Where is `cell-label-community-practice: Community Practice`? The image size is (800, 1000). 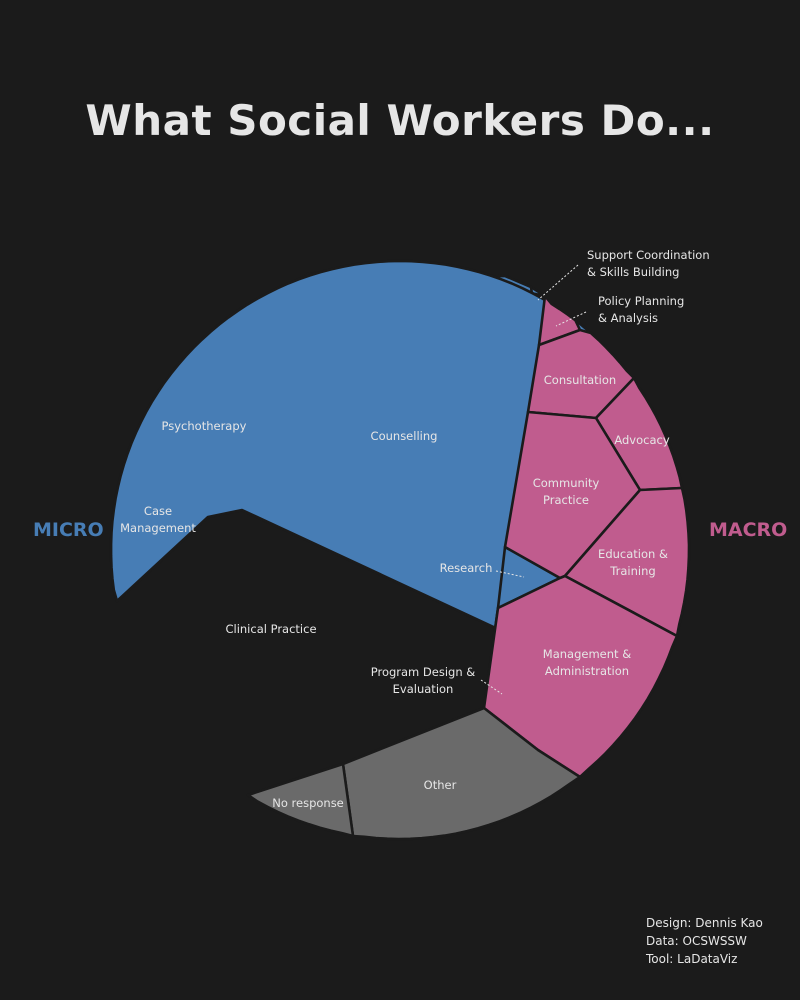
cell-label-community-practice: Community Practice is located at coordinates (566, 491).